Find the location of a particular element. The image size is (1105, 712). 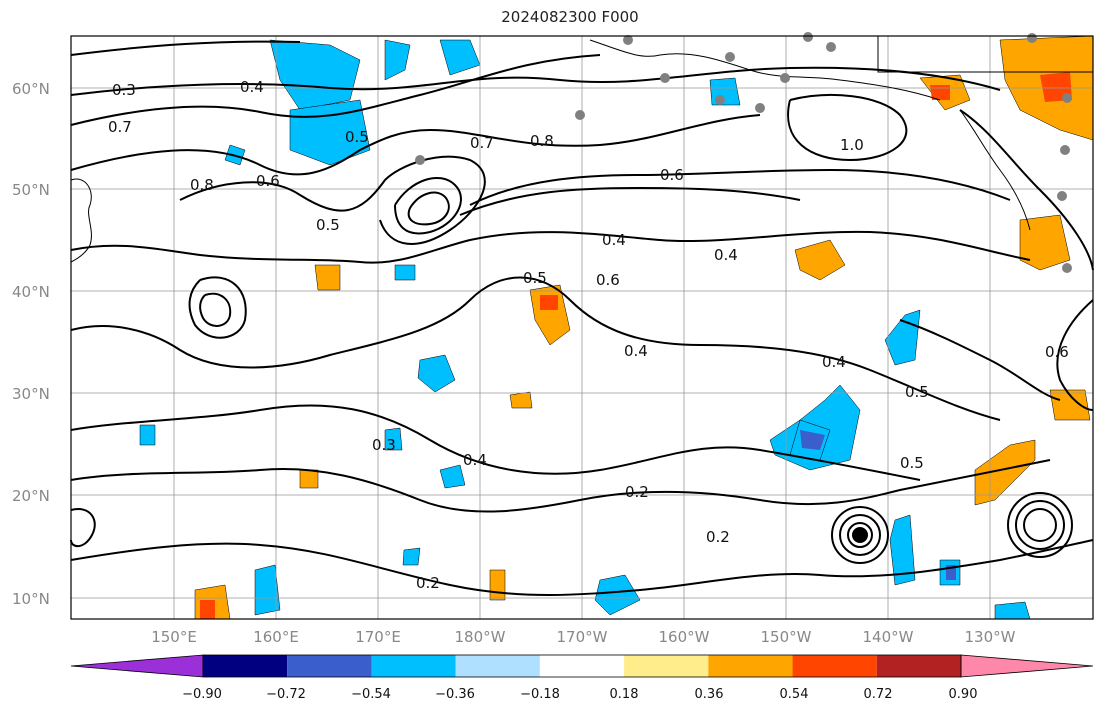

lat-label: 50°N is located at coordinates (31, 190).